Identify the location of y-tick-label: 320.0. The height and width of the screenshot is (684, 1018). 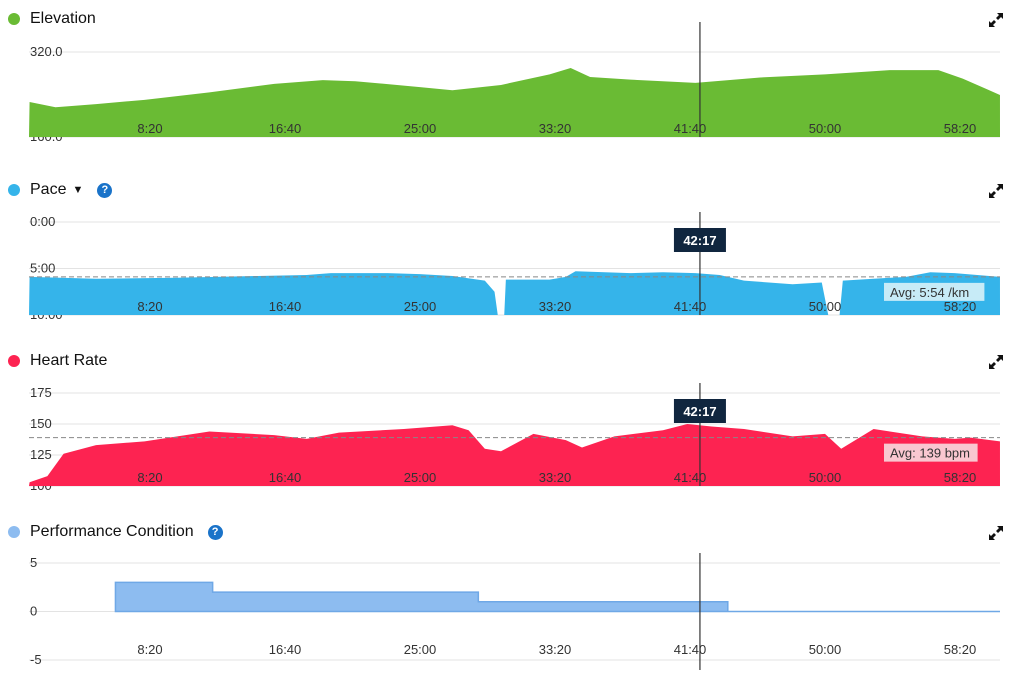
(46, 51).